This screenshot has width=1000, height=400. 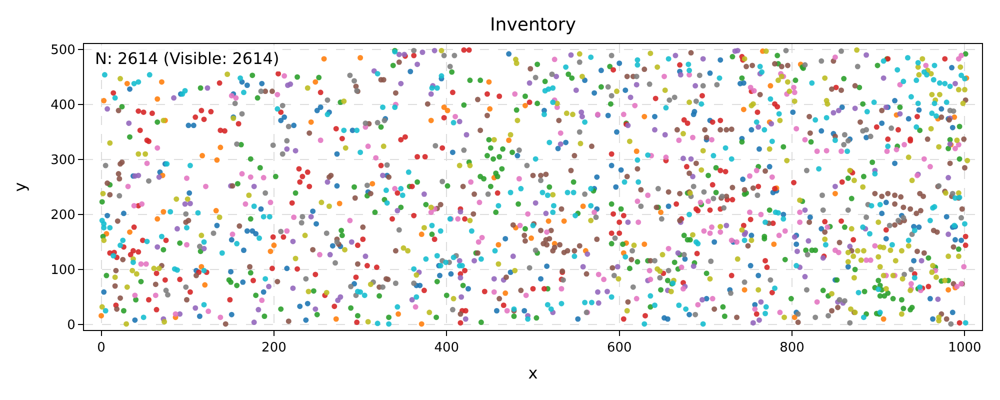 I want to click on y-tick-label: 200, so click(x=63, y=216).